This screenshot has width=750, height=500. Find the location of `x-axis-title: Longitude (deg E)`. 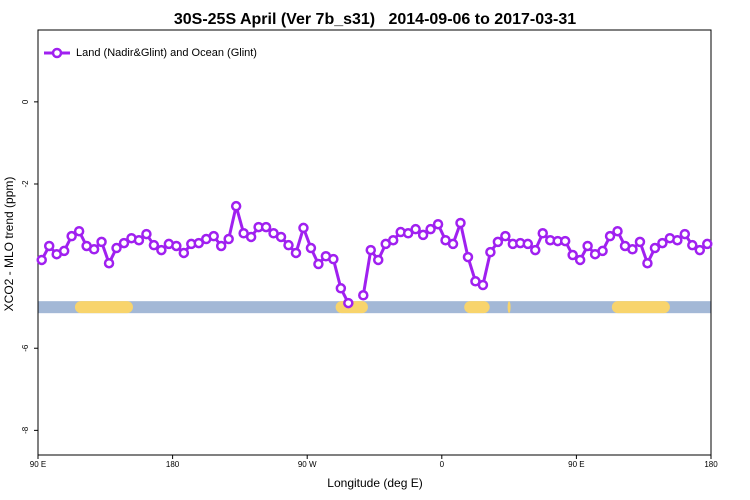

x-axis-title: Longitude (deg E) is located at coordinates (374, 483).